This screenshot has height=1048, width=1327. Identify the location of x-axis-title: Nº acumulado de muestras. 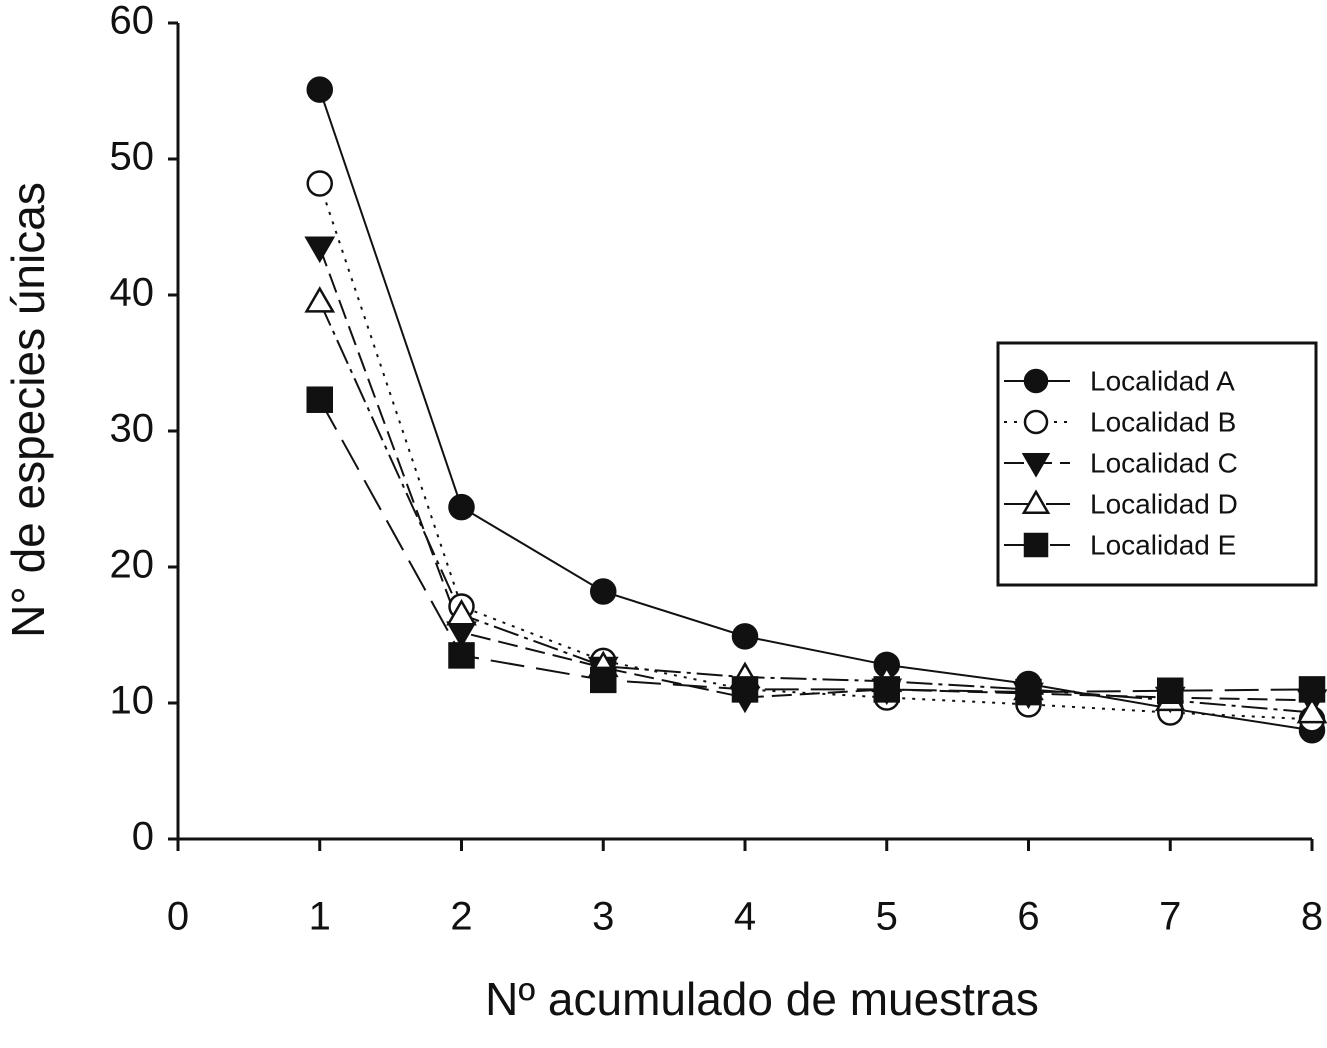
(762, 999).